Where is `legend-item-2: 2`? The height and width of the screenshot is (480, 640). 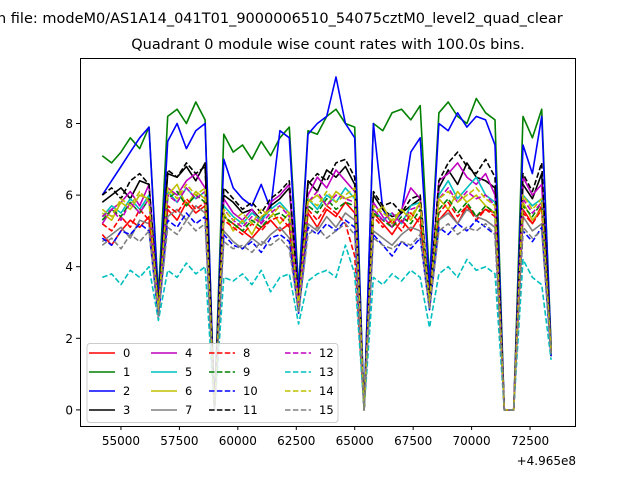 legend-item-2: 2 is located at coordinates (109, 391).